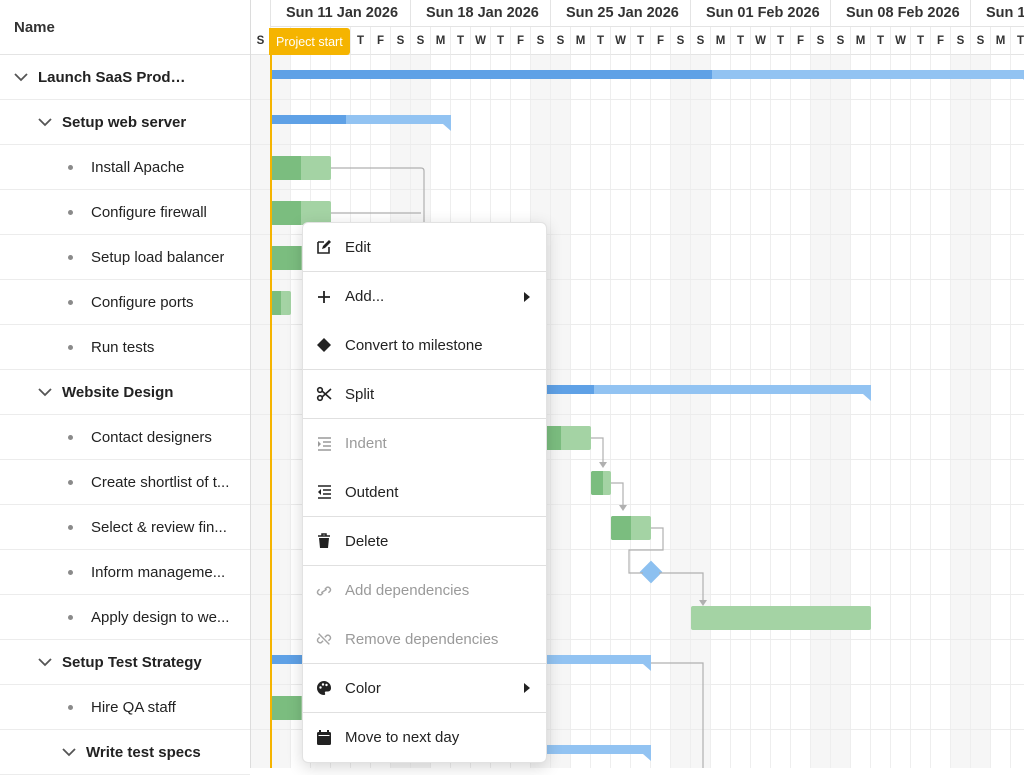 The height and width of the screenshot is (775, 1024). I want to click on summary-progress, so click(288, 659).